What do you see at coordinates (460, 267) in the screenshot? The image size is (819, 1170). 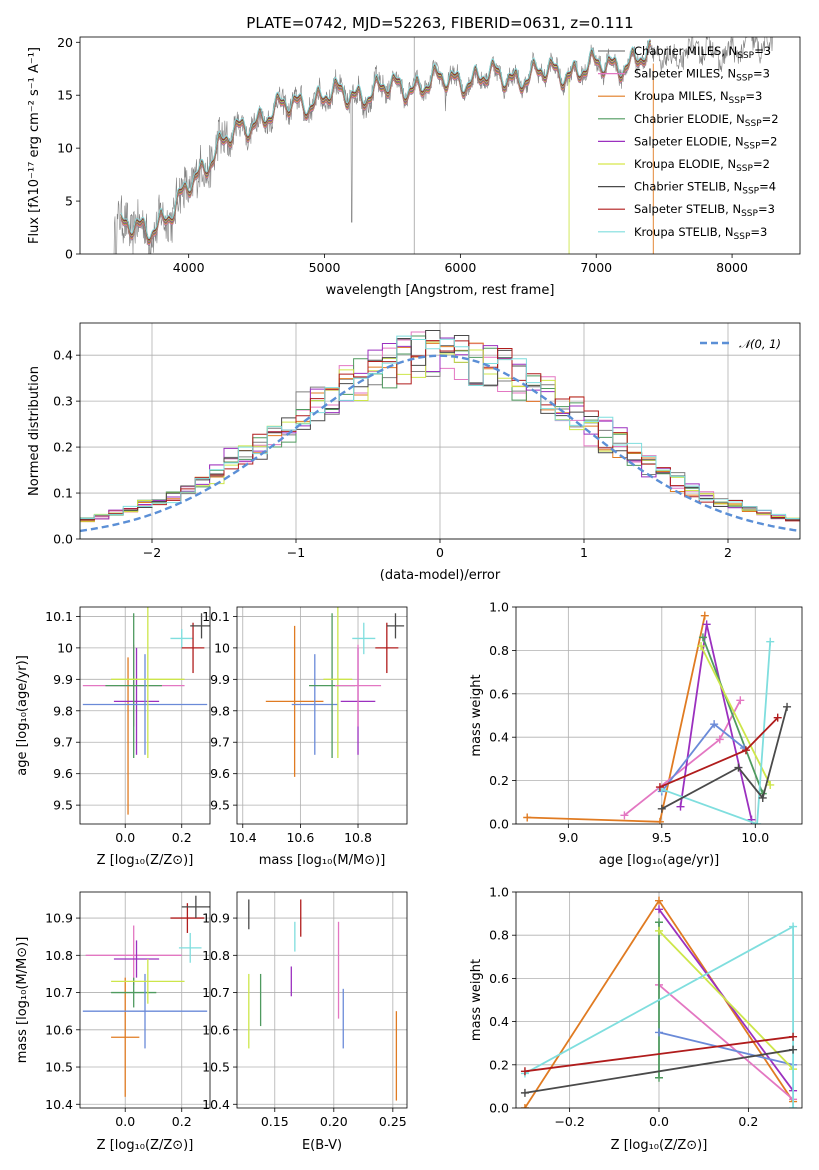 I see `x-tick-label: 6000` at bounding box center [460, 267].